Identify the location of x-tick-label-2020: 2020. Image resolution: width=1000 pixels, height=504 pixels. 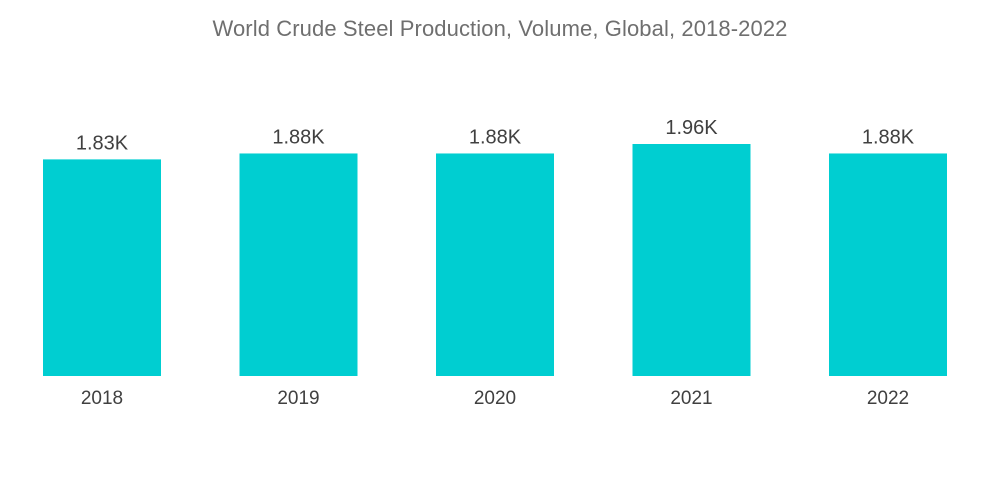
(495, 398).